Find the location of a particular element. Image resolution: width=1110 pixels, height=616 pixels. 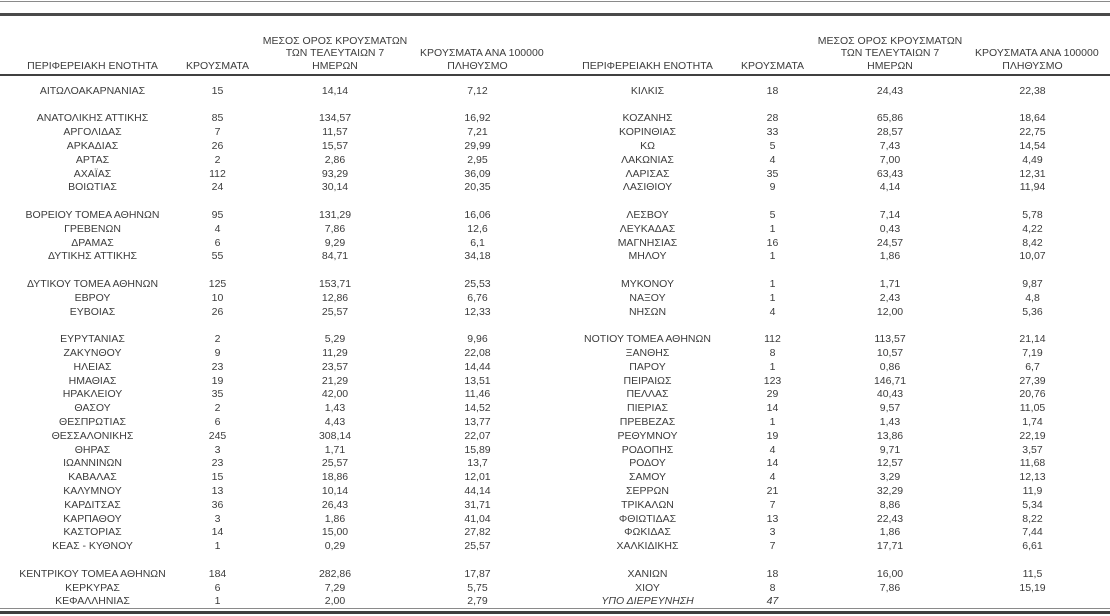

table-row: ΕΥΒΟΙΑΣ 26 25,57 12,33 is located at coordinates (277, 312).